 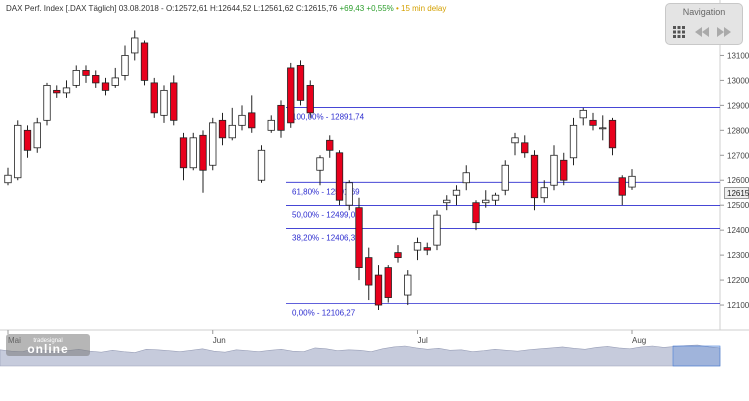 I want to click on tradesignal-online-logo: tradesignal online, so click(x=48, y=346).